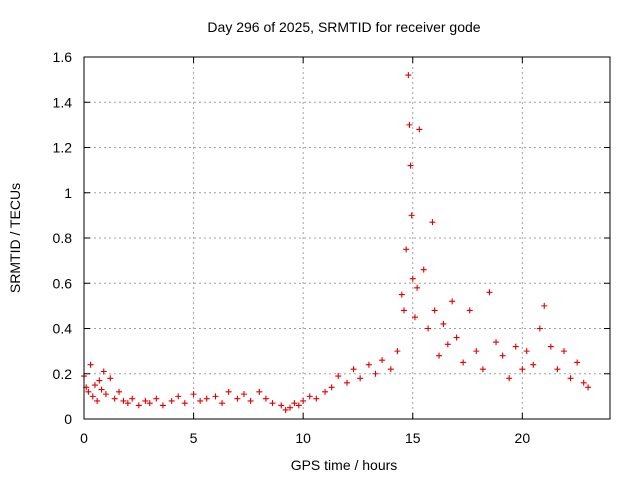  What do you see at coordinates (68, 193) in the screenshot?
I see `y-tick-label: 1` at bounding box center [68, 193].